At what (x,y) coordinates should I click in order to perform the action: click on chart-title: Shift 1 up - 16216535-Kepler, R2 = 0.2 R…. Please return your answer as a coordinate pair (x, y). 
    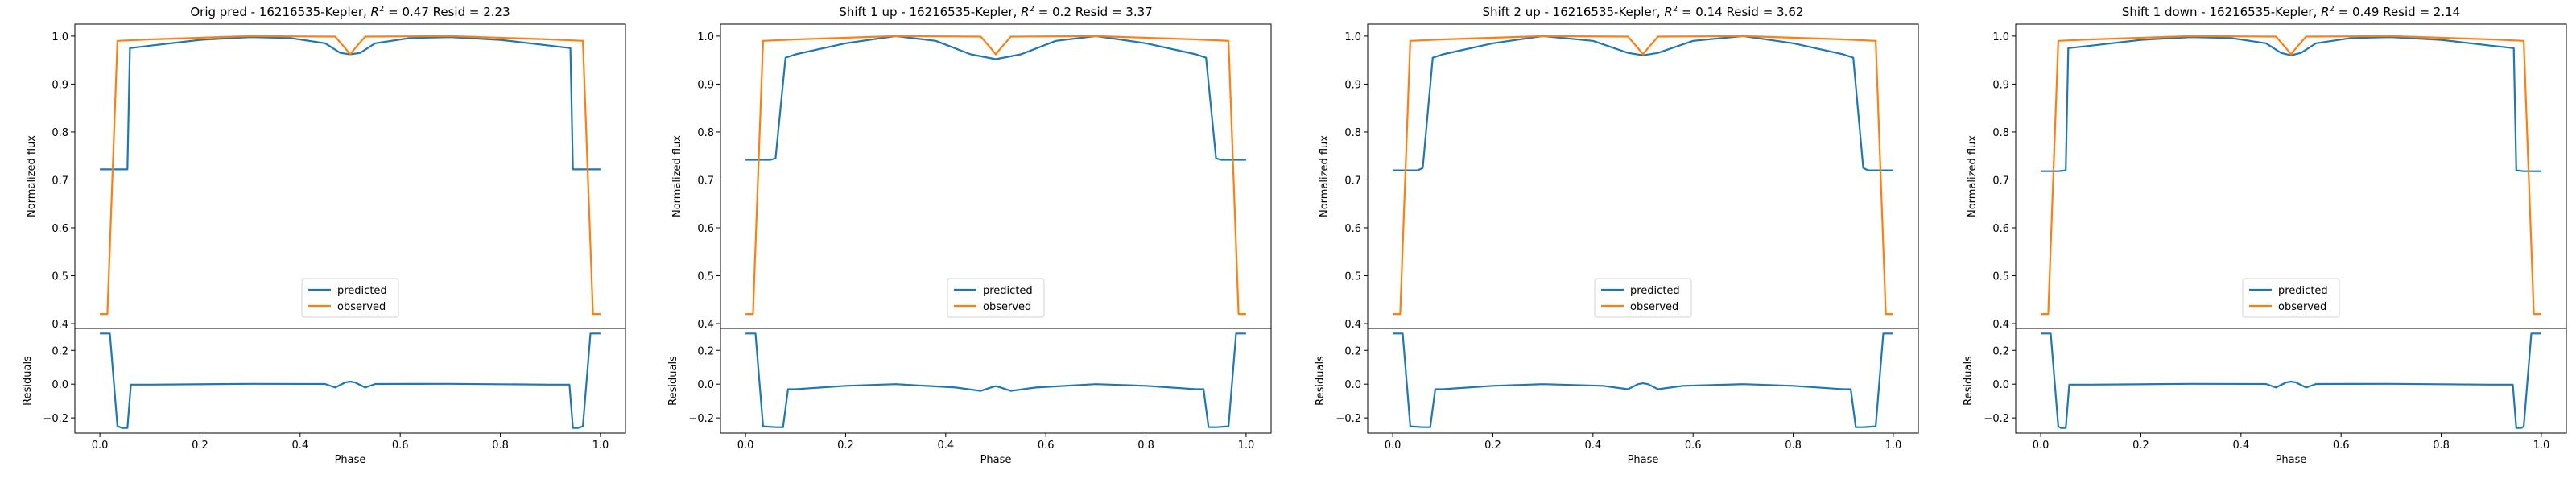
    Looking at the image, I should click on (995, 12).